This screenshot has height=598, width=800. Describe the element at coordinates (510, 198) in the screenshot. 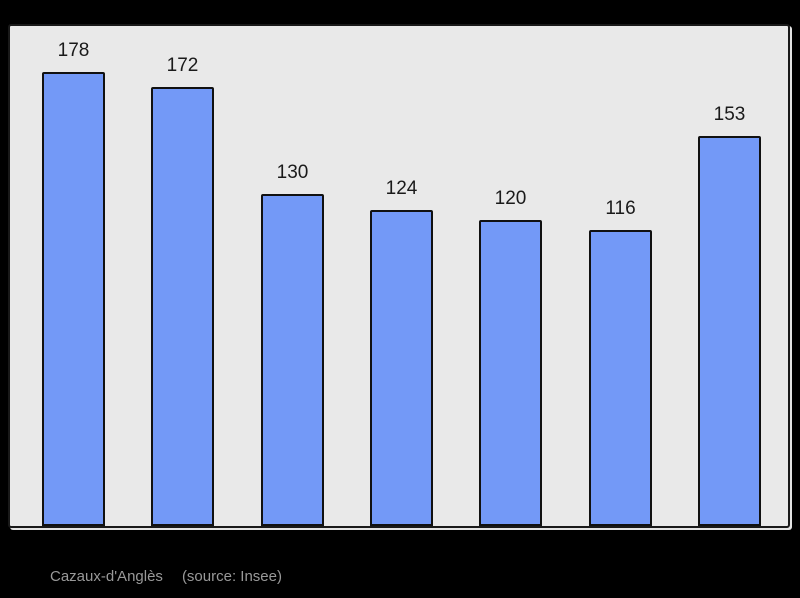

I see `bar-value-label-4: 120` at that location.